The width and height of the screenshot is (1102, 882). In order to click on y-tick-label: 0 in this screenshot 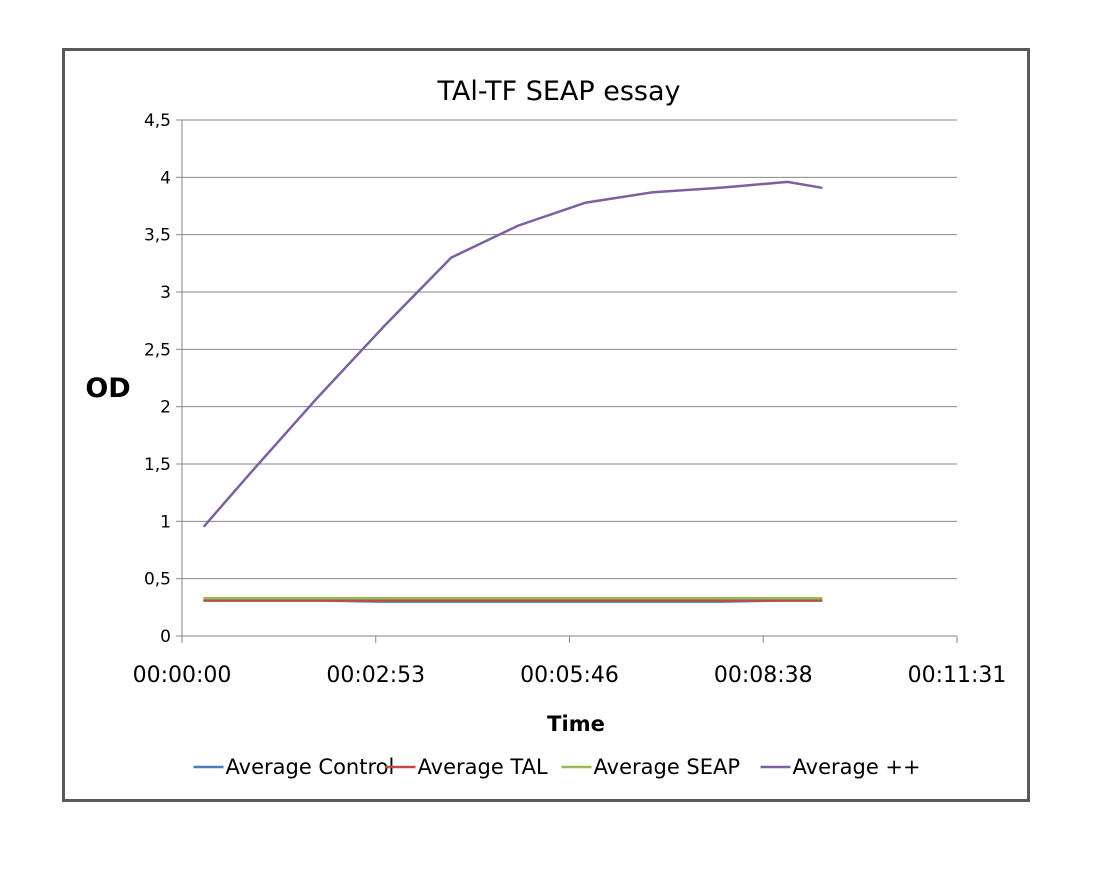, I will do `click(165, 637)`.